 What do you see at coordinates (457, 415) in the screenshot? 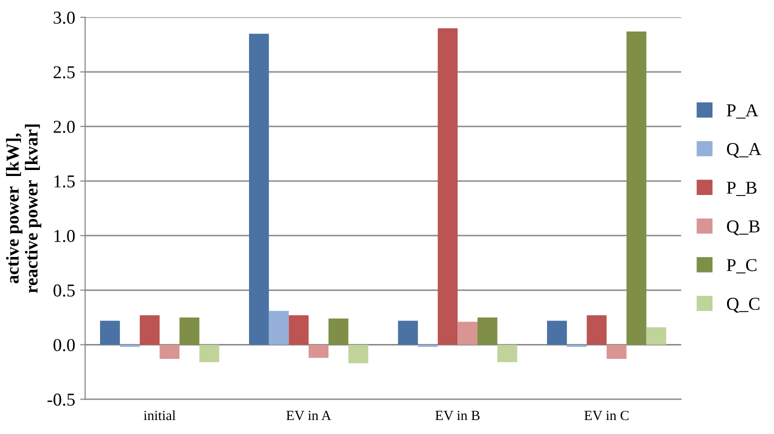
I see `x-tick-label: EV in B` at bounding box center [457, 415].